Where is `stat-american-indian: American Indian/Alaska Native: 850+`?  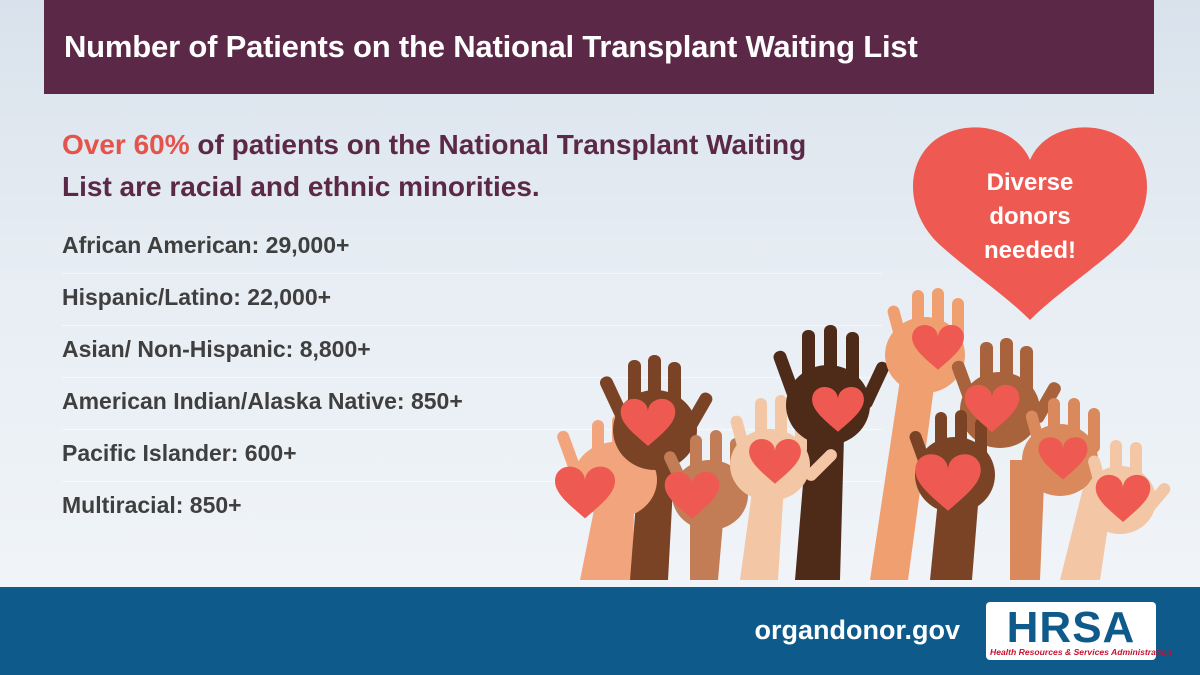
stat-american-indian: American Indian/Alaska Native: 850+ is located at coordinates (472, 404).